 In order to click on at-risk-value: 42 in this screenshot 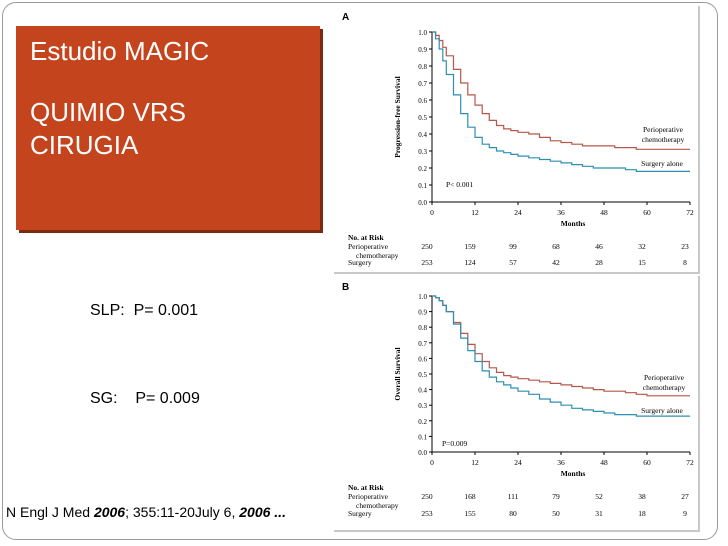, I will do `click(556, 262)`.